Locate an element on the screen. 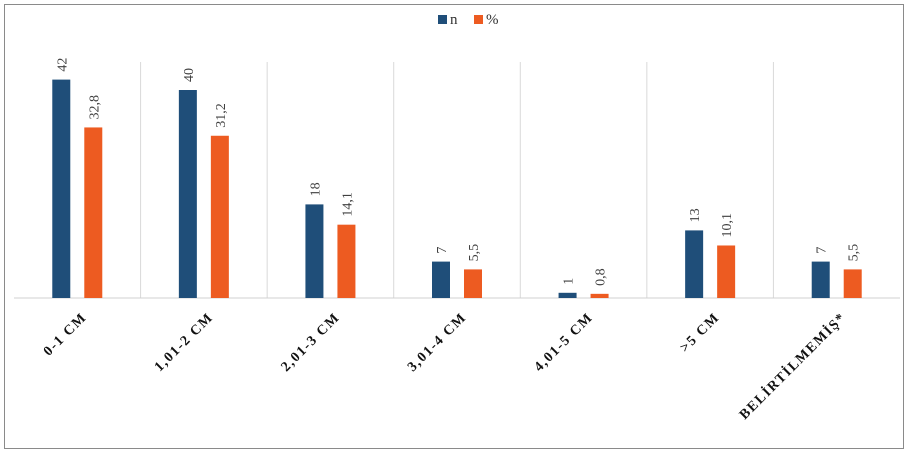 This screenshot has width=910, height=455. category-label: 3,01-4 CM is located at coordinates (437, 342).